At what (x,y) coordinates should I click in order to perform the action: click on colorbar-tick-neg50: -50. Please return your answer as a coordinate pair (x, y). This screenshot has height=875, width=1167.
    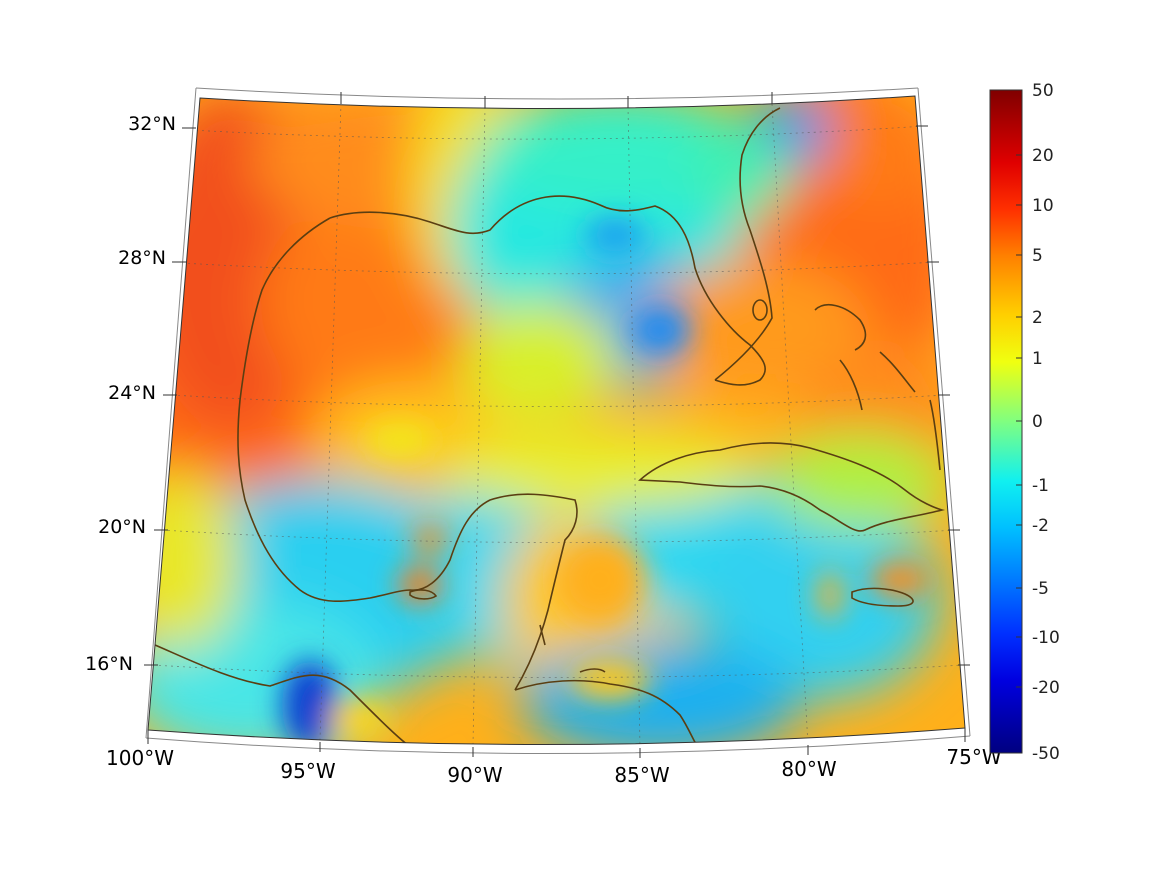
    Looking at the image, I should click on (1046, 754).